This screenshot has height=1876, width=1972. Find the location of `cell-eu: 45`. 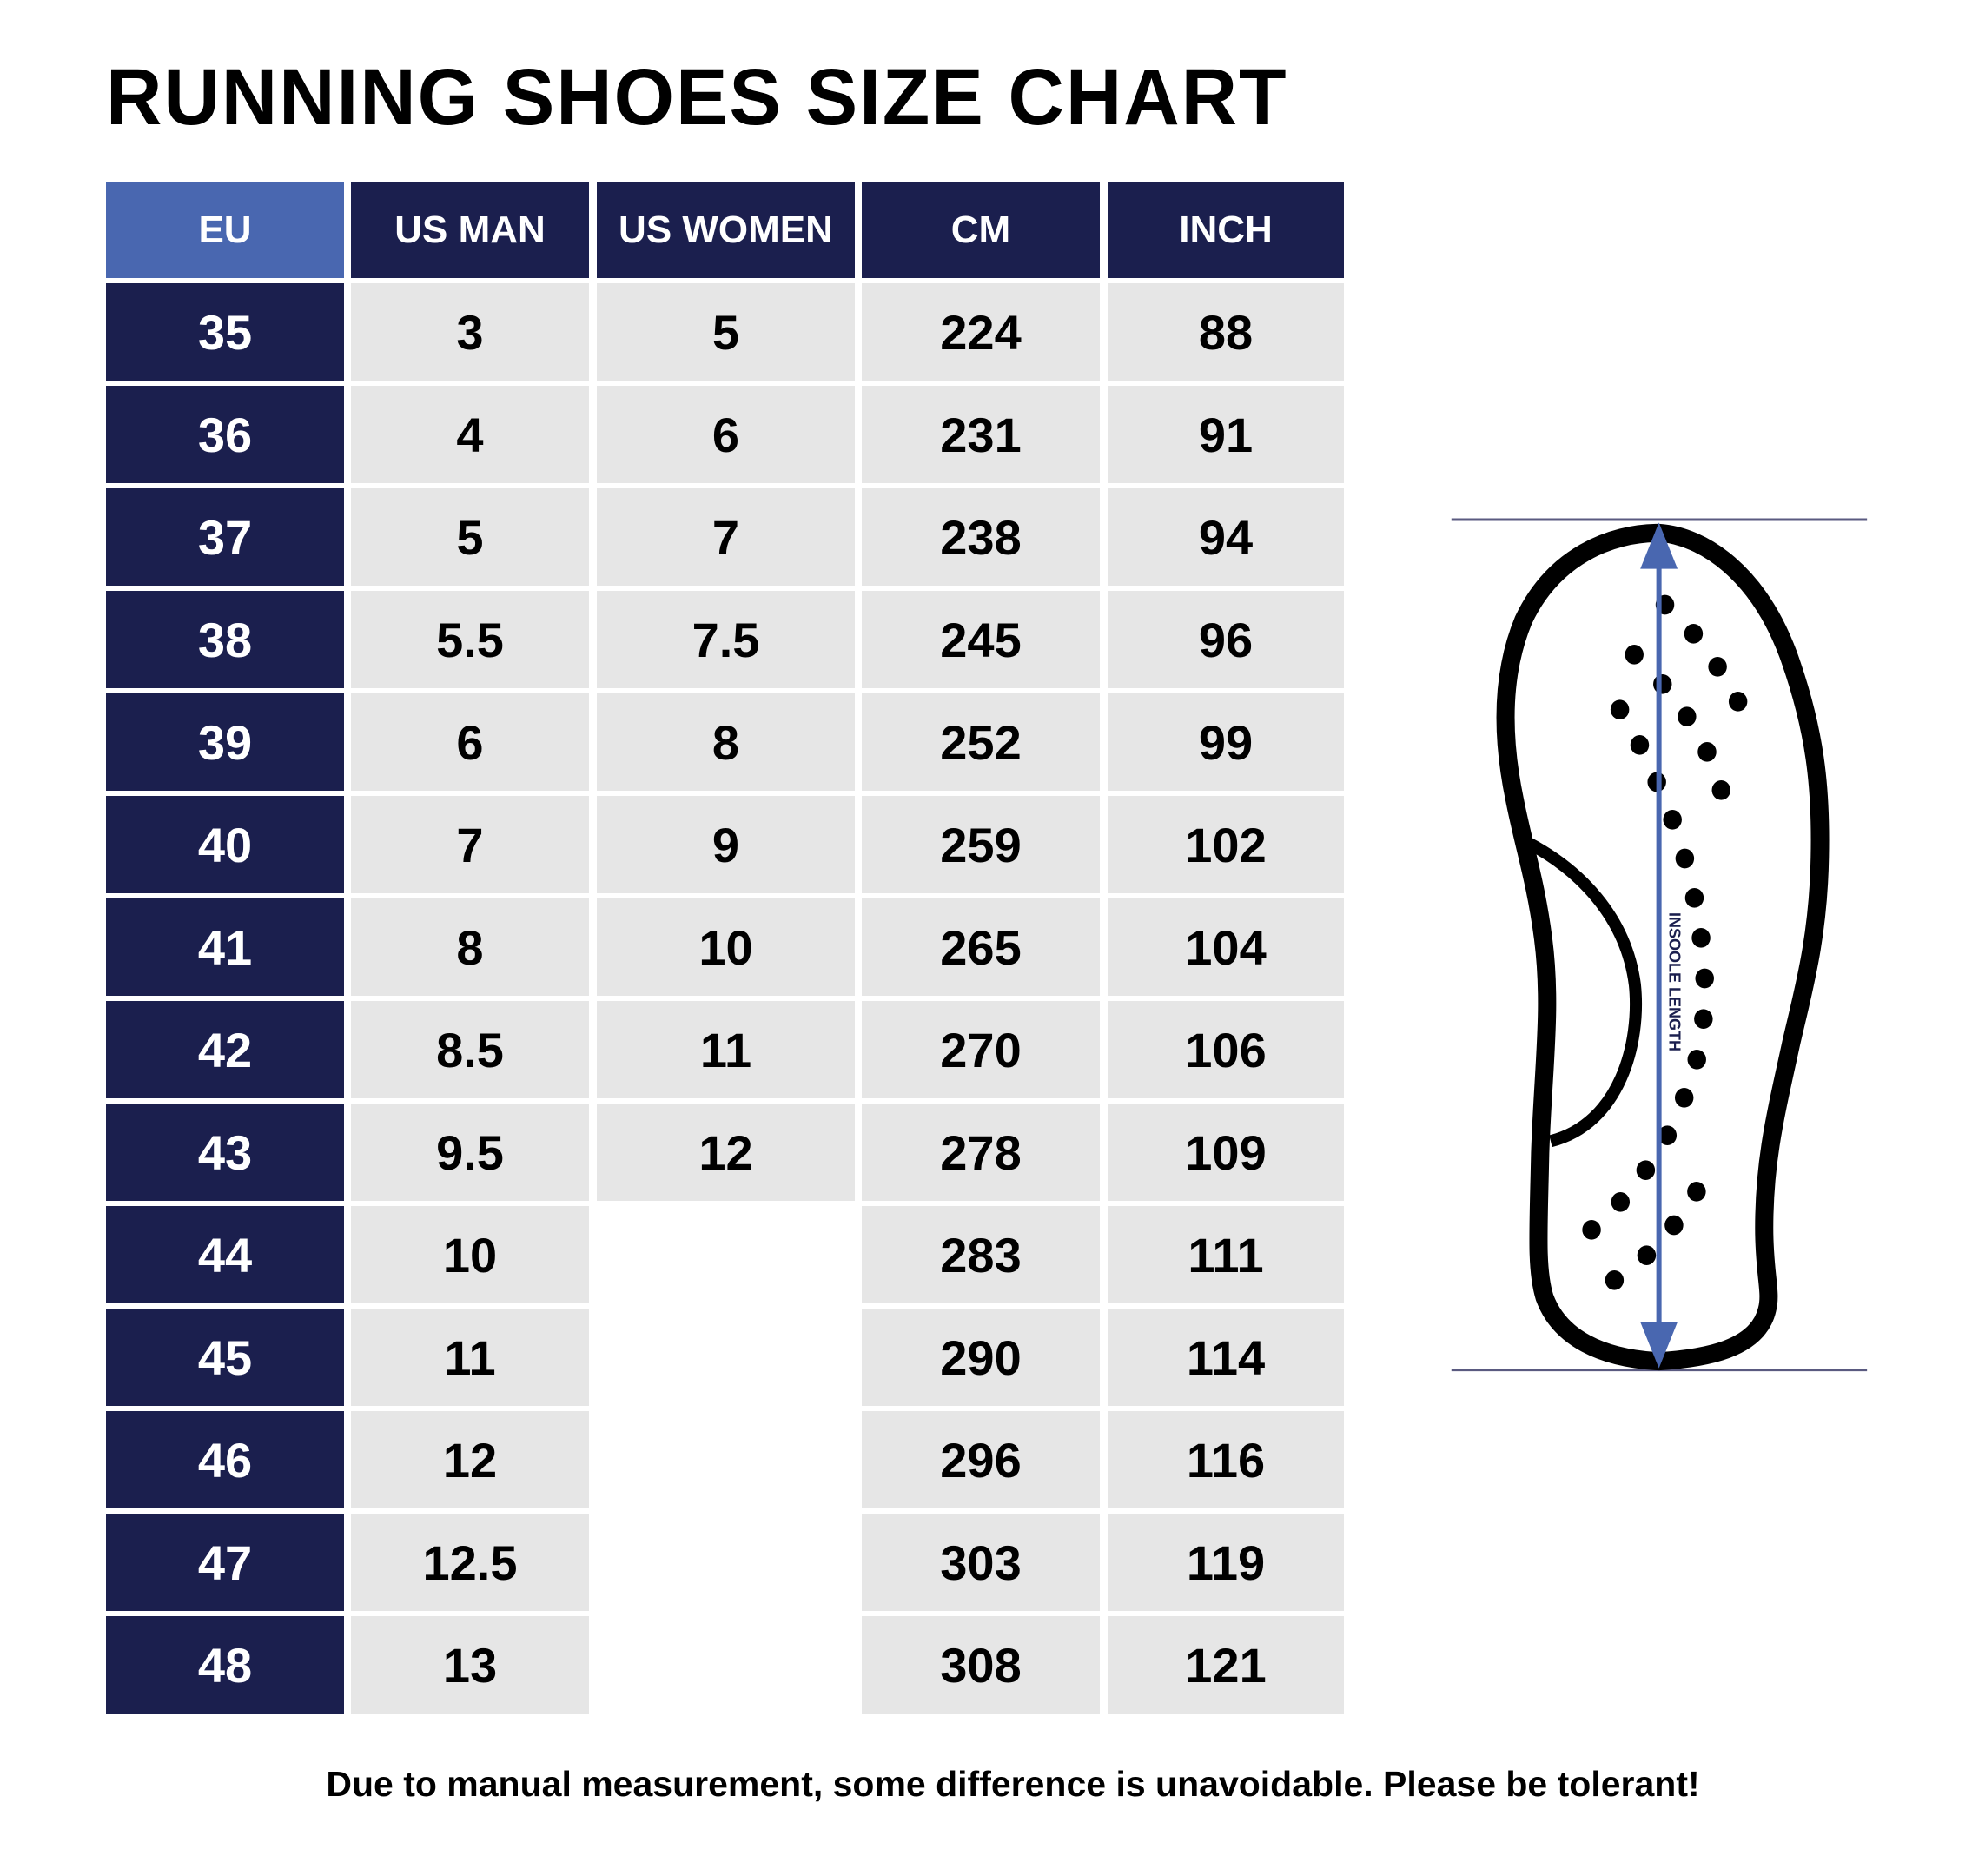

cell-eu: 45 is located at coordinates (225, 1358).